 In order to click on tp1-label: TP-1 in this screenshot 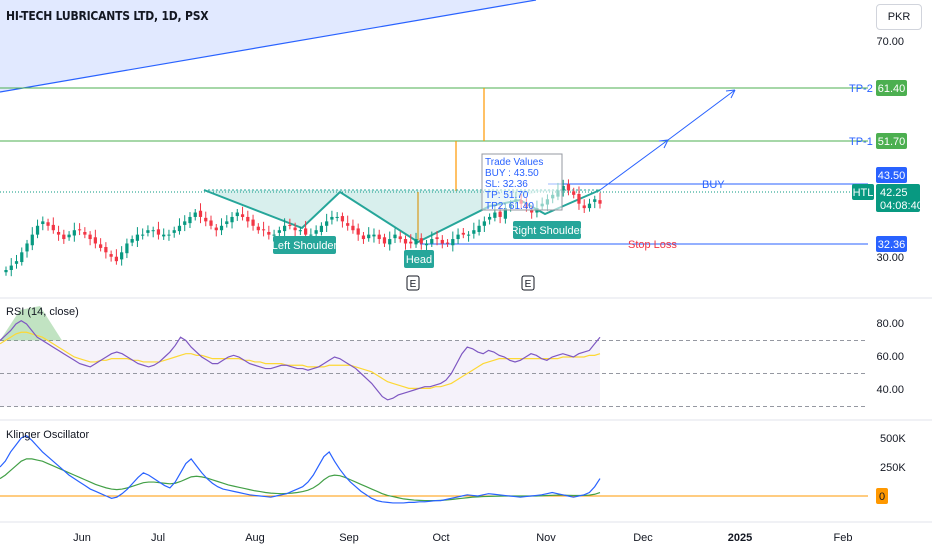, I will do `click(861, 142)`.